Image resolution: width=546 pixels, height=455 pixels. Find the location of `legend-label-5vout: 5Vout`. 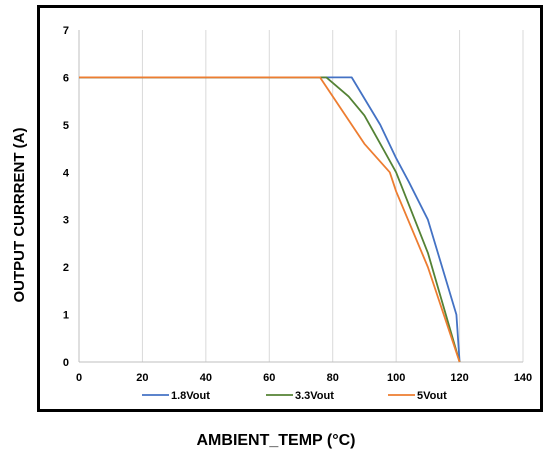

legend-label-5vout: 5Vout is located at coordinates (432, 396).